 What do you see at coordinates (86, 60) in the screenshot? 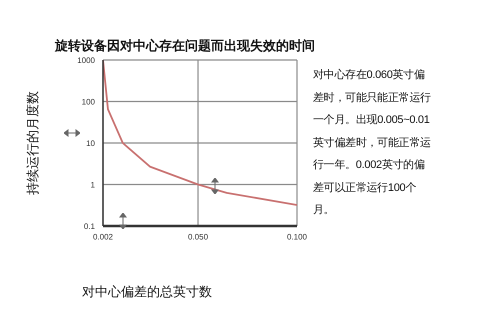
I see `y-tick-label: 1000` at bounding box center [86, 60].